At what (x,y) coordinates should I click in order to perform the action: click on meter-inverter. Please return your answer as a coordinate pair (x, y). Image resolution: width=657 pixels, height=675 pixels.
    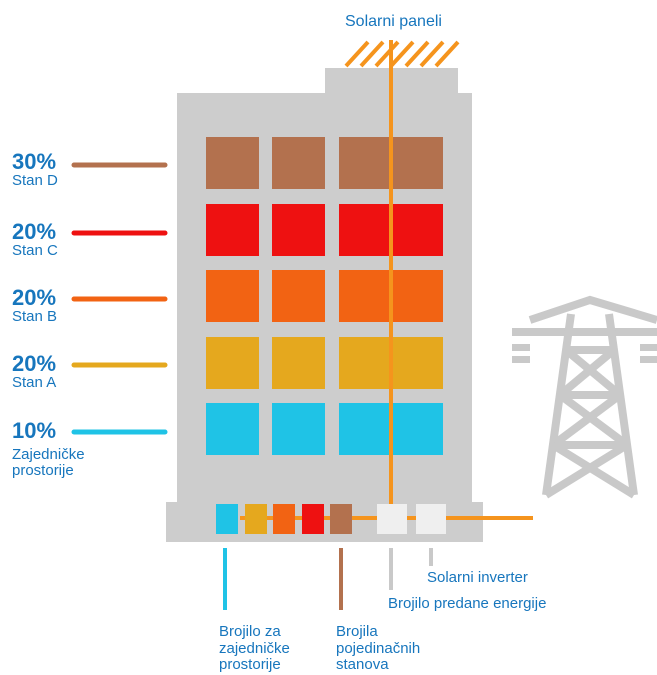
    Looking at the image, I should click on (431, 519).